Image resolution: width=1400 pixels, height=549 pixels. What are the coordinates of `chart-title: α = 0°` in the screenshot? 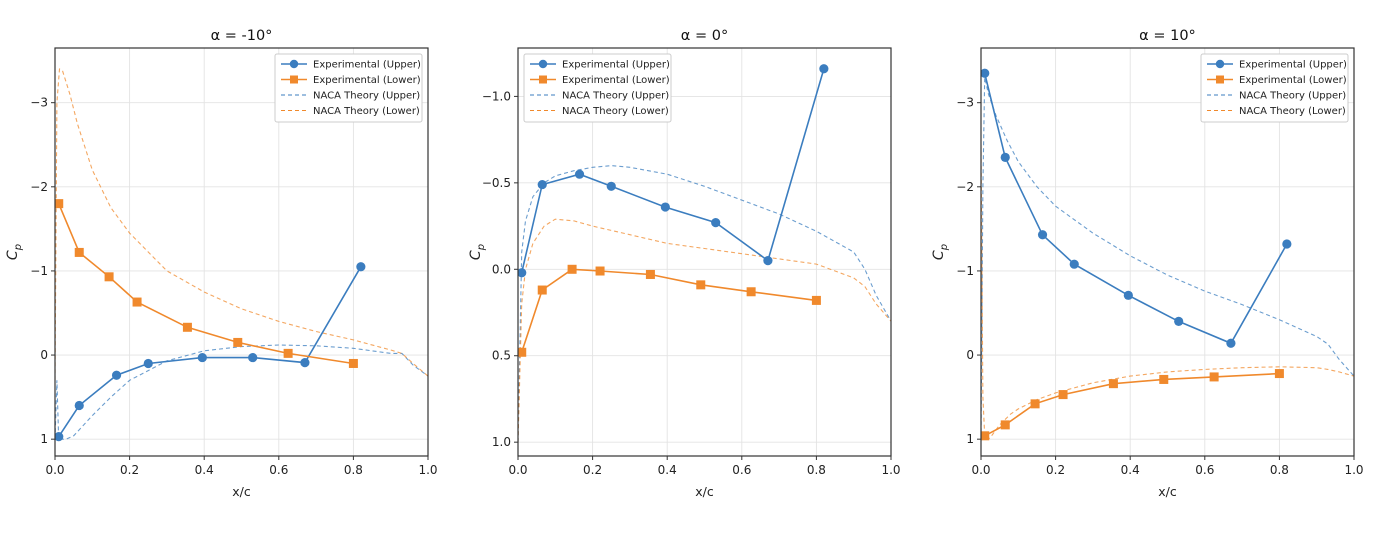 It's located at (704, 36).